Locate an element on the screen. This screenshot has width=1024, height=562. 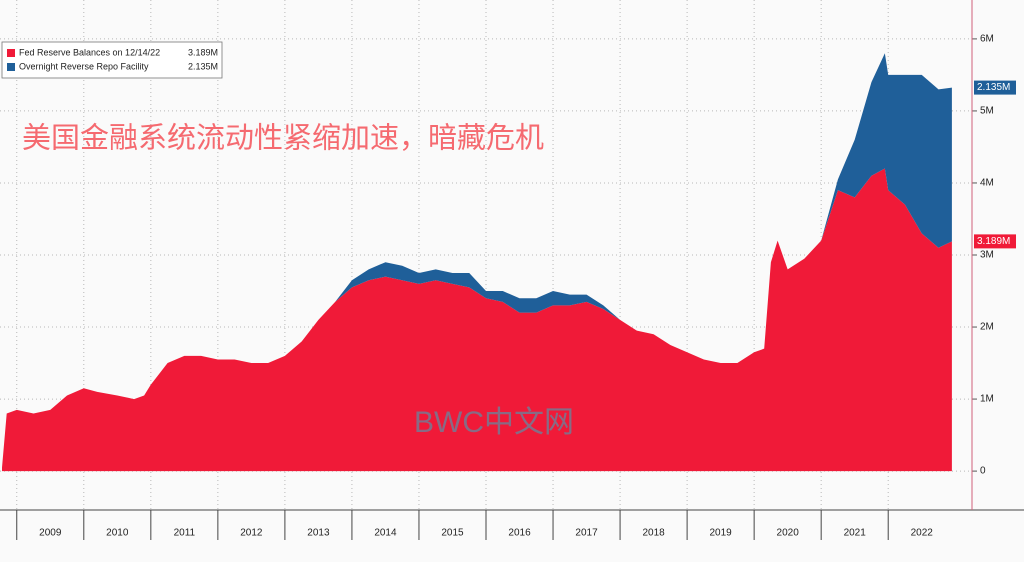
x-tick-label: 2021 is located at coordinates (855, 533).